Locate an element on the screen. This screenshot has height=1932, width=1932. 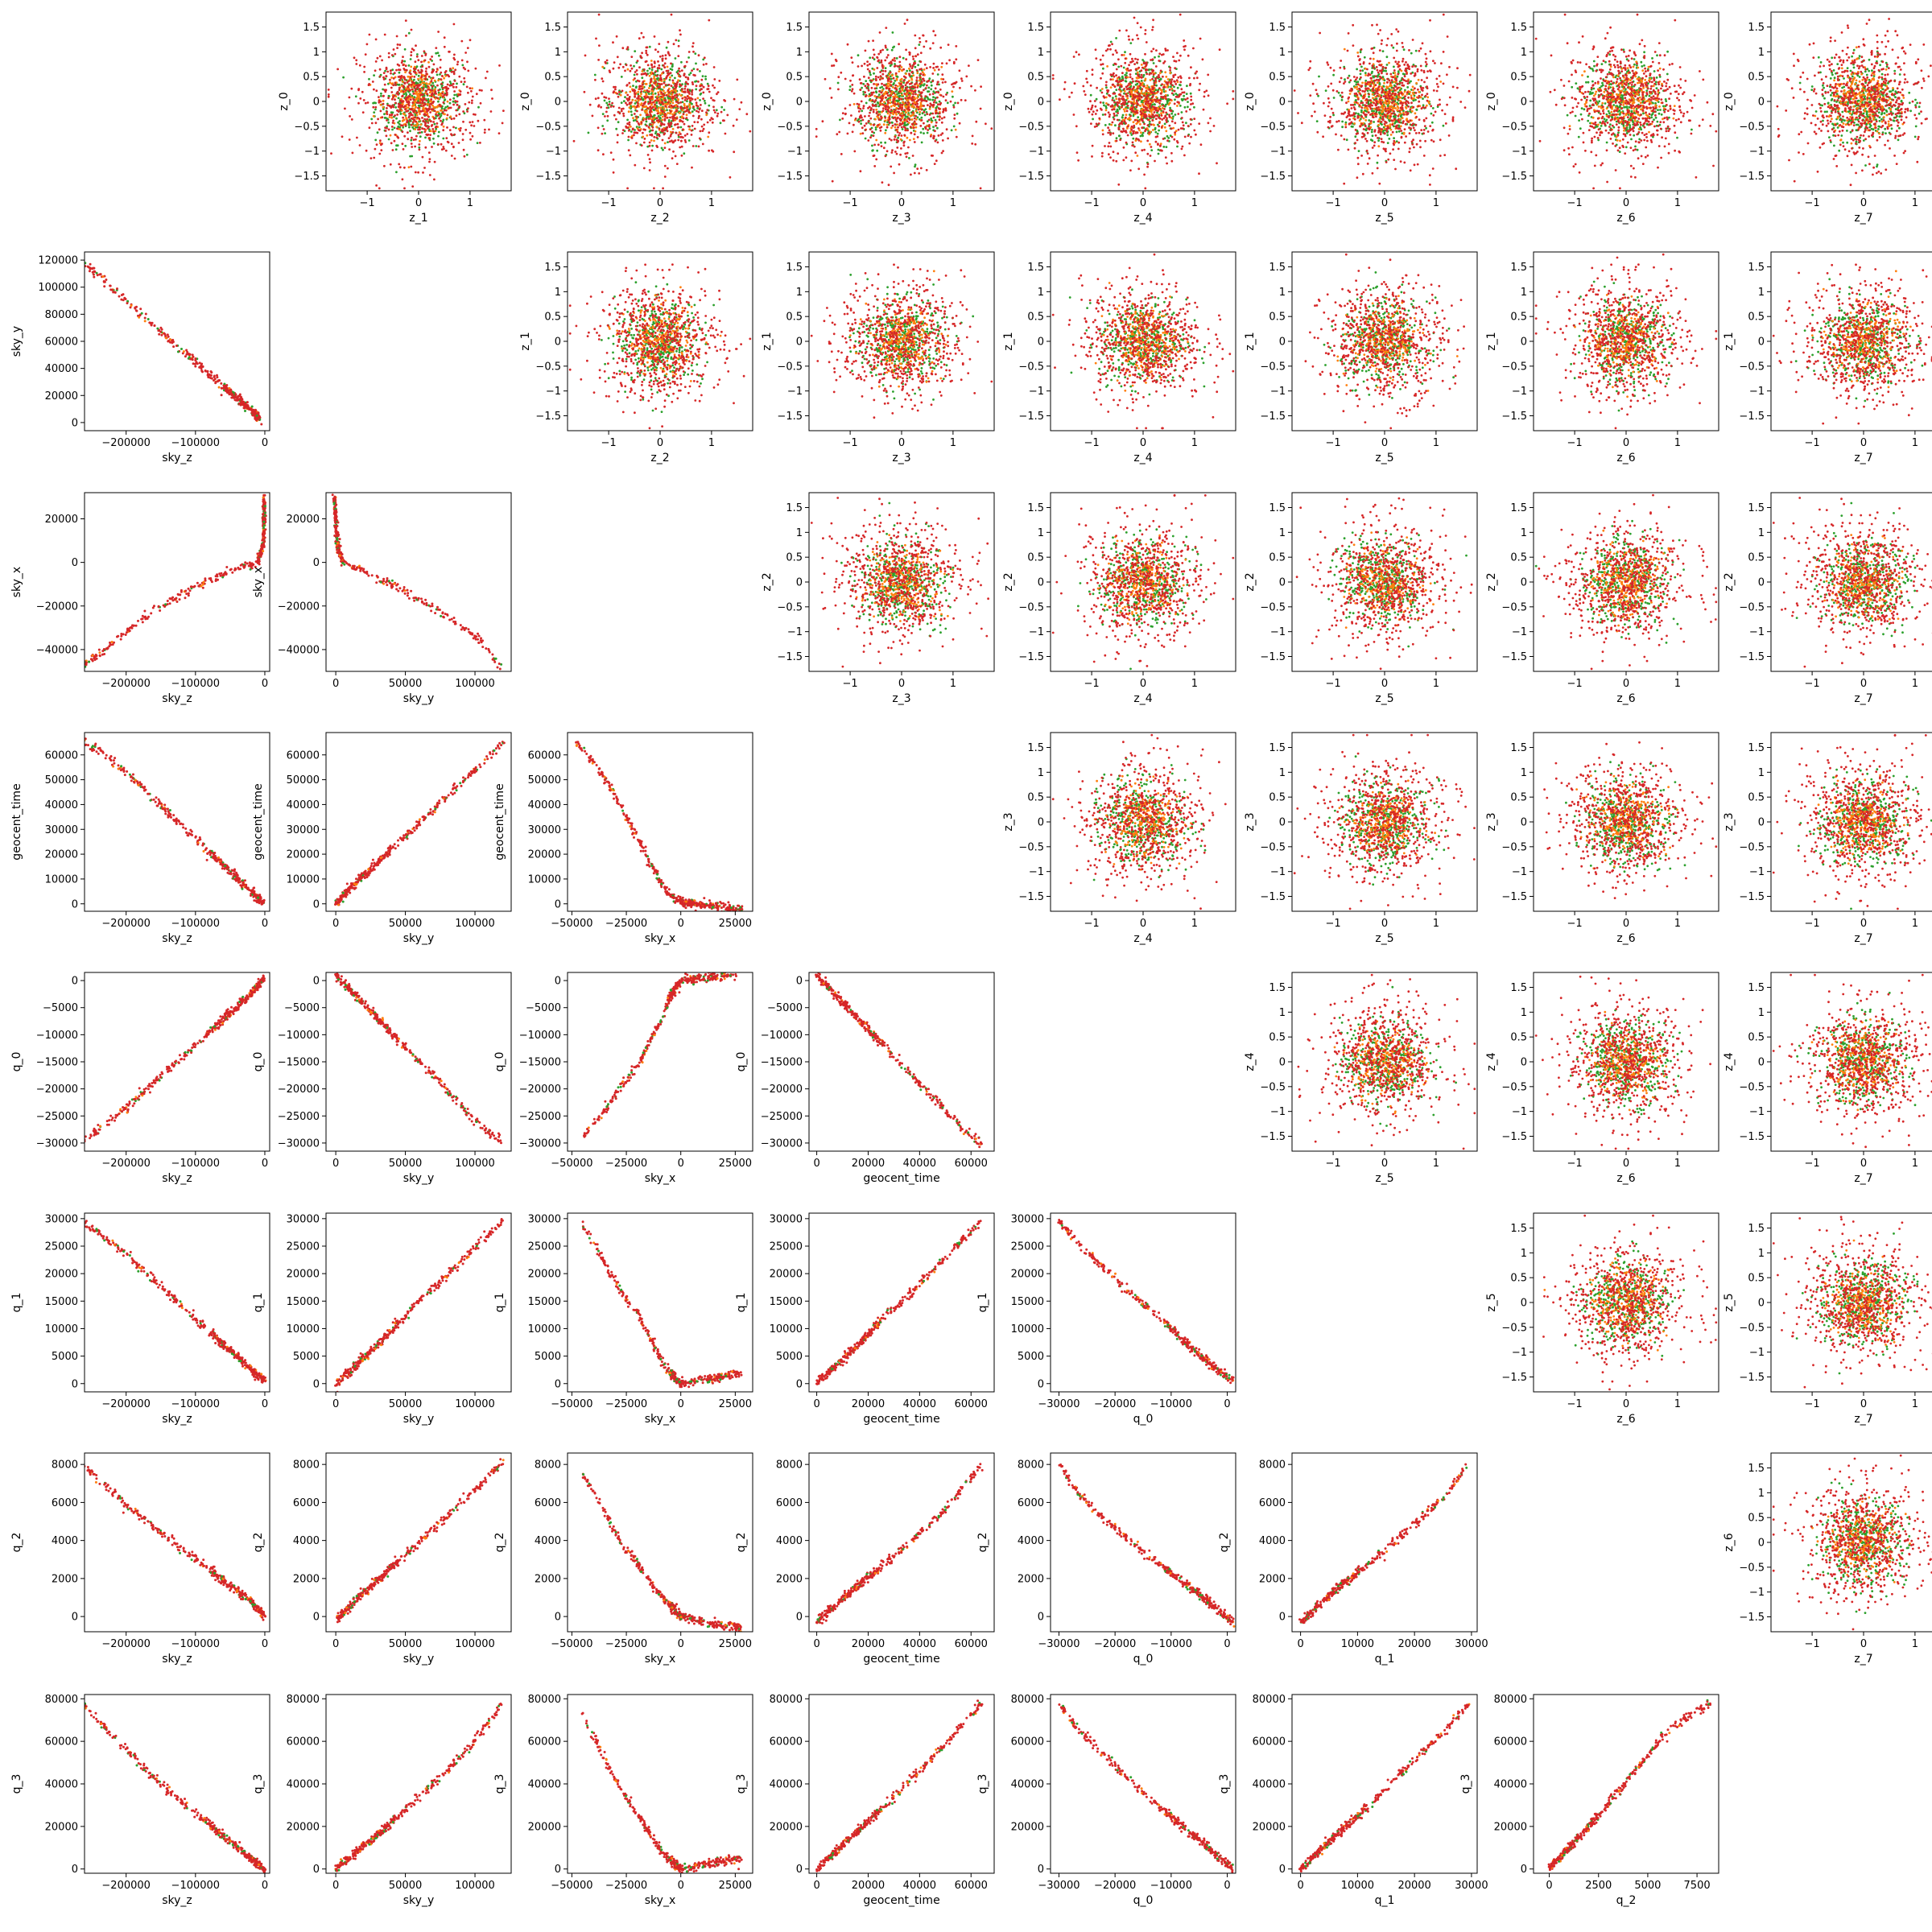
y-tick-label: 1.5 is located at coordinates (552, 28).